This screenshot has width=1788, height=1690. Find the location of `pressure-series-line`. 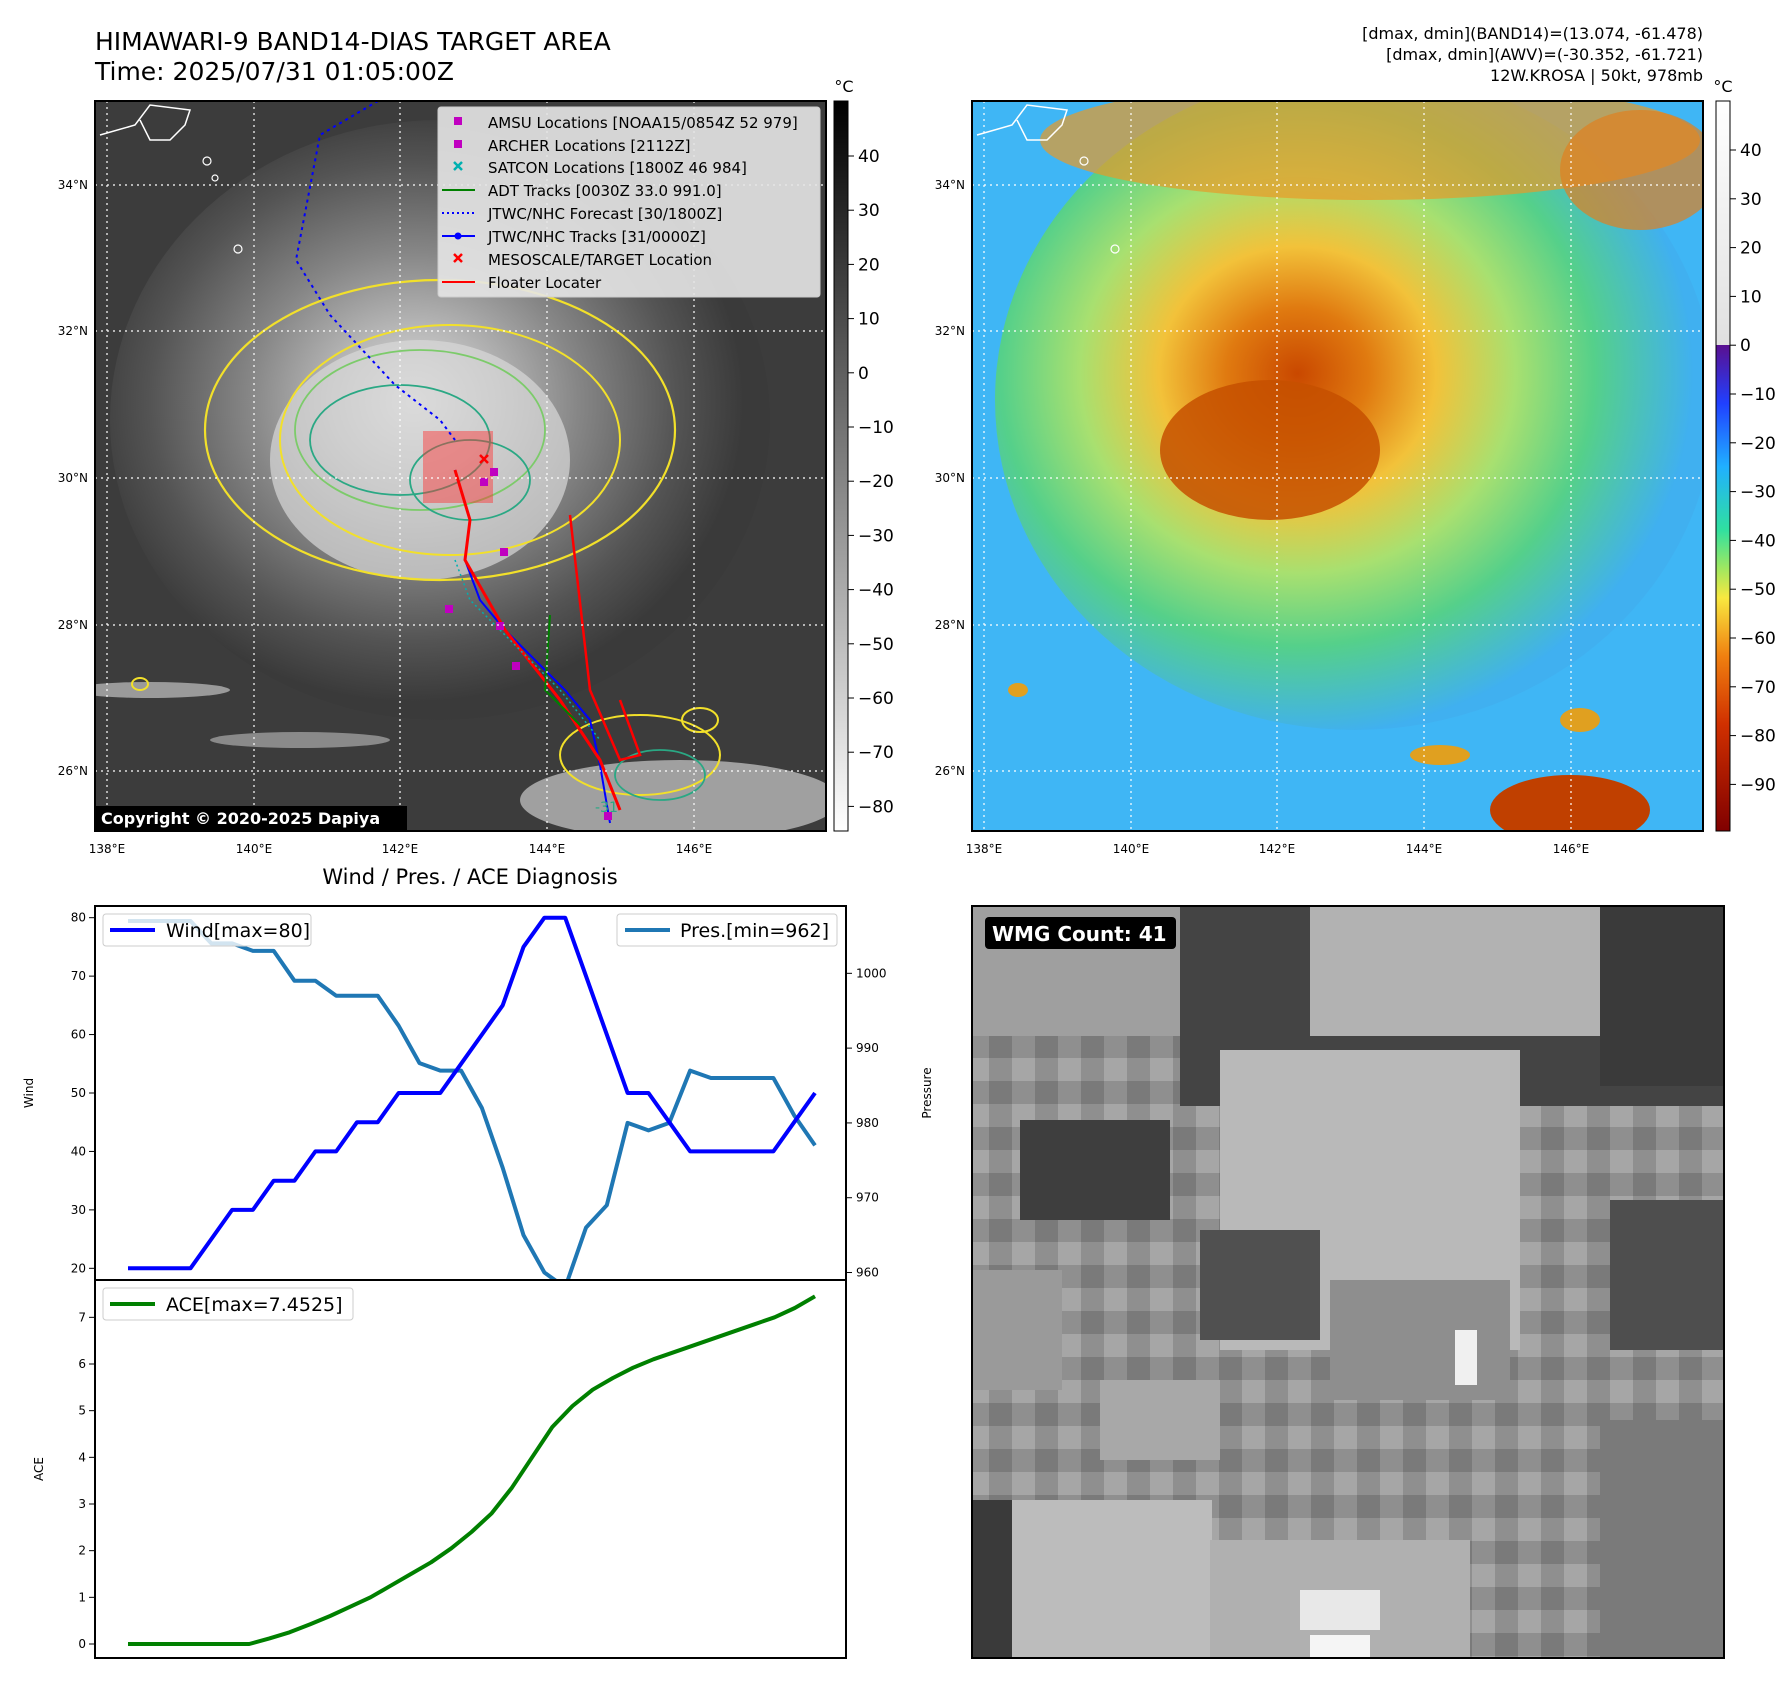

pressure-series-line is located at coordinates (472, 1104).